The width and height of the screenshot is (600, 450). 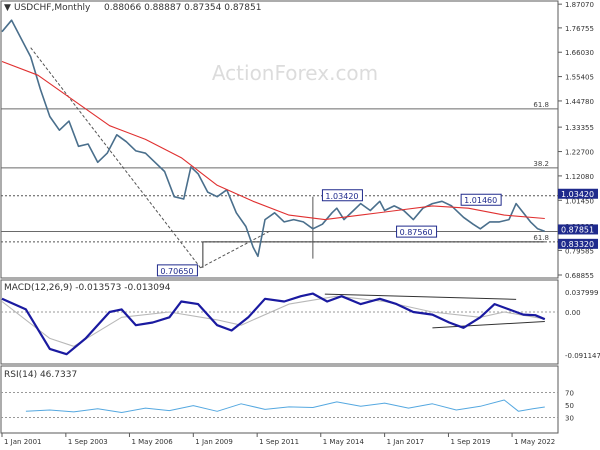 I want to click on macd-tick-label-2: -0.091147, so click(x=582, y=356).